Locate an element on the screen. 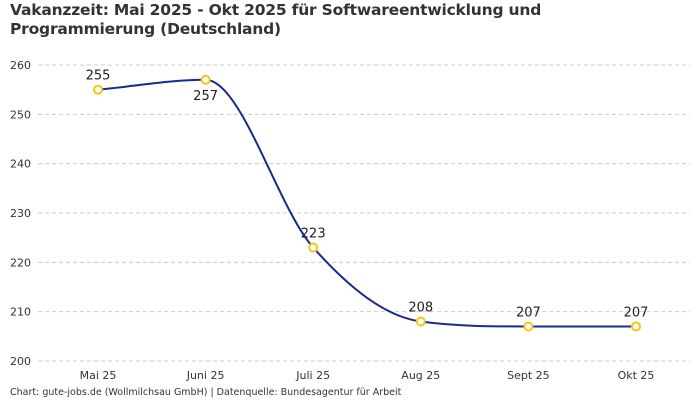 This screenshot has height=400, width=700. data-label: 257 is located at coordinates (205, 96).